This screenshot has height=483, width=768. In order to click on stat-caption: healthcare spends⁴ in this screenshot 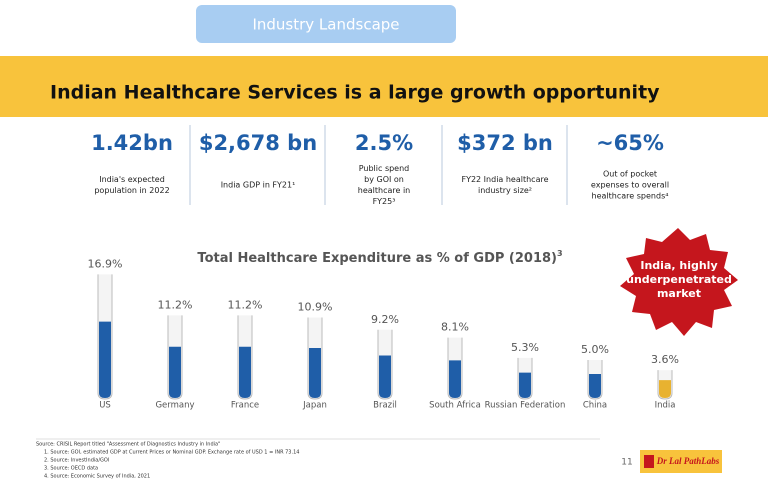, I will do `click(630, 196)`.